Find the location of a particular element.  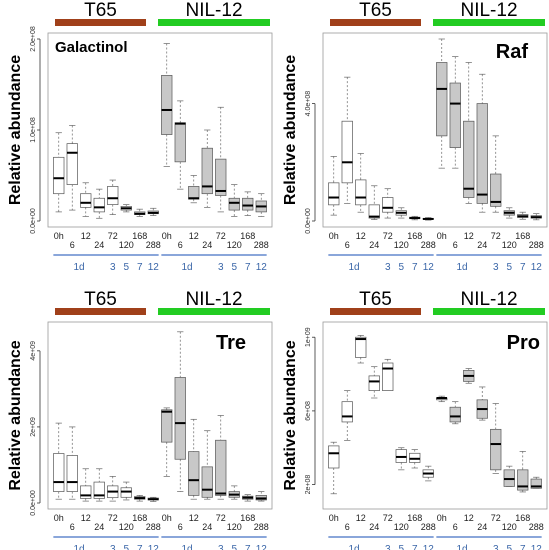

x-tick-label: 120 is located at coordinates (126, 527).